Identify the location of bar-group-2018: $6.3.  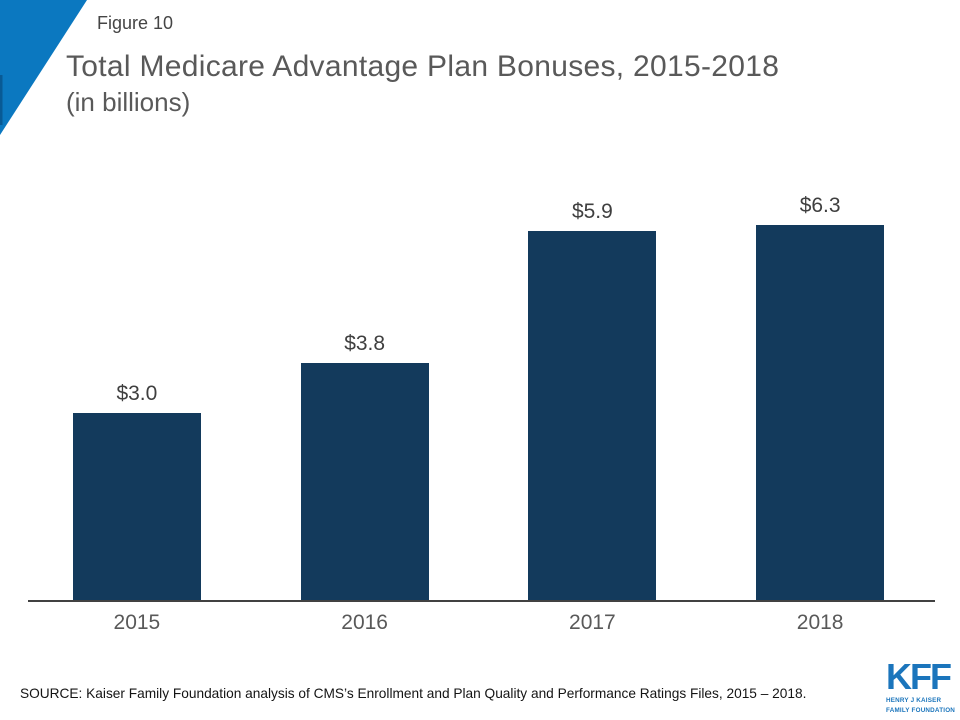
(820, 397).